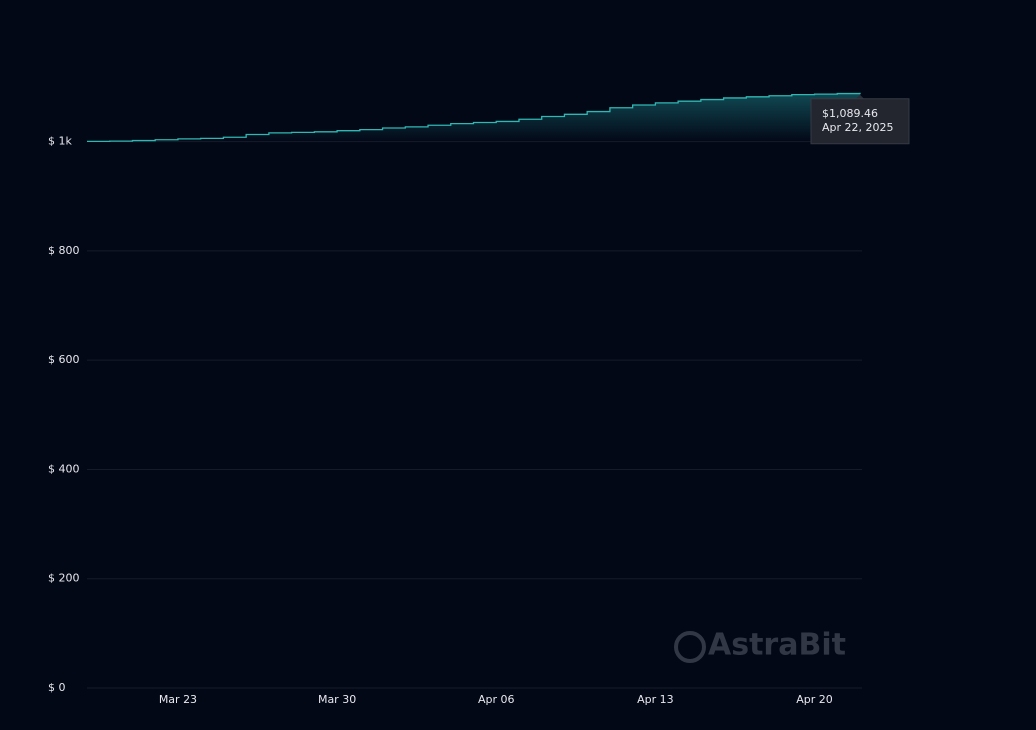 The image size is (1036, 730). I want to click on y-tick-label: $ 0, so click(57, 687).